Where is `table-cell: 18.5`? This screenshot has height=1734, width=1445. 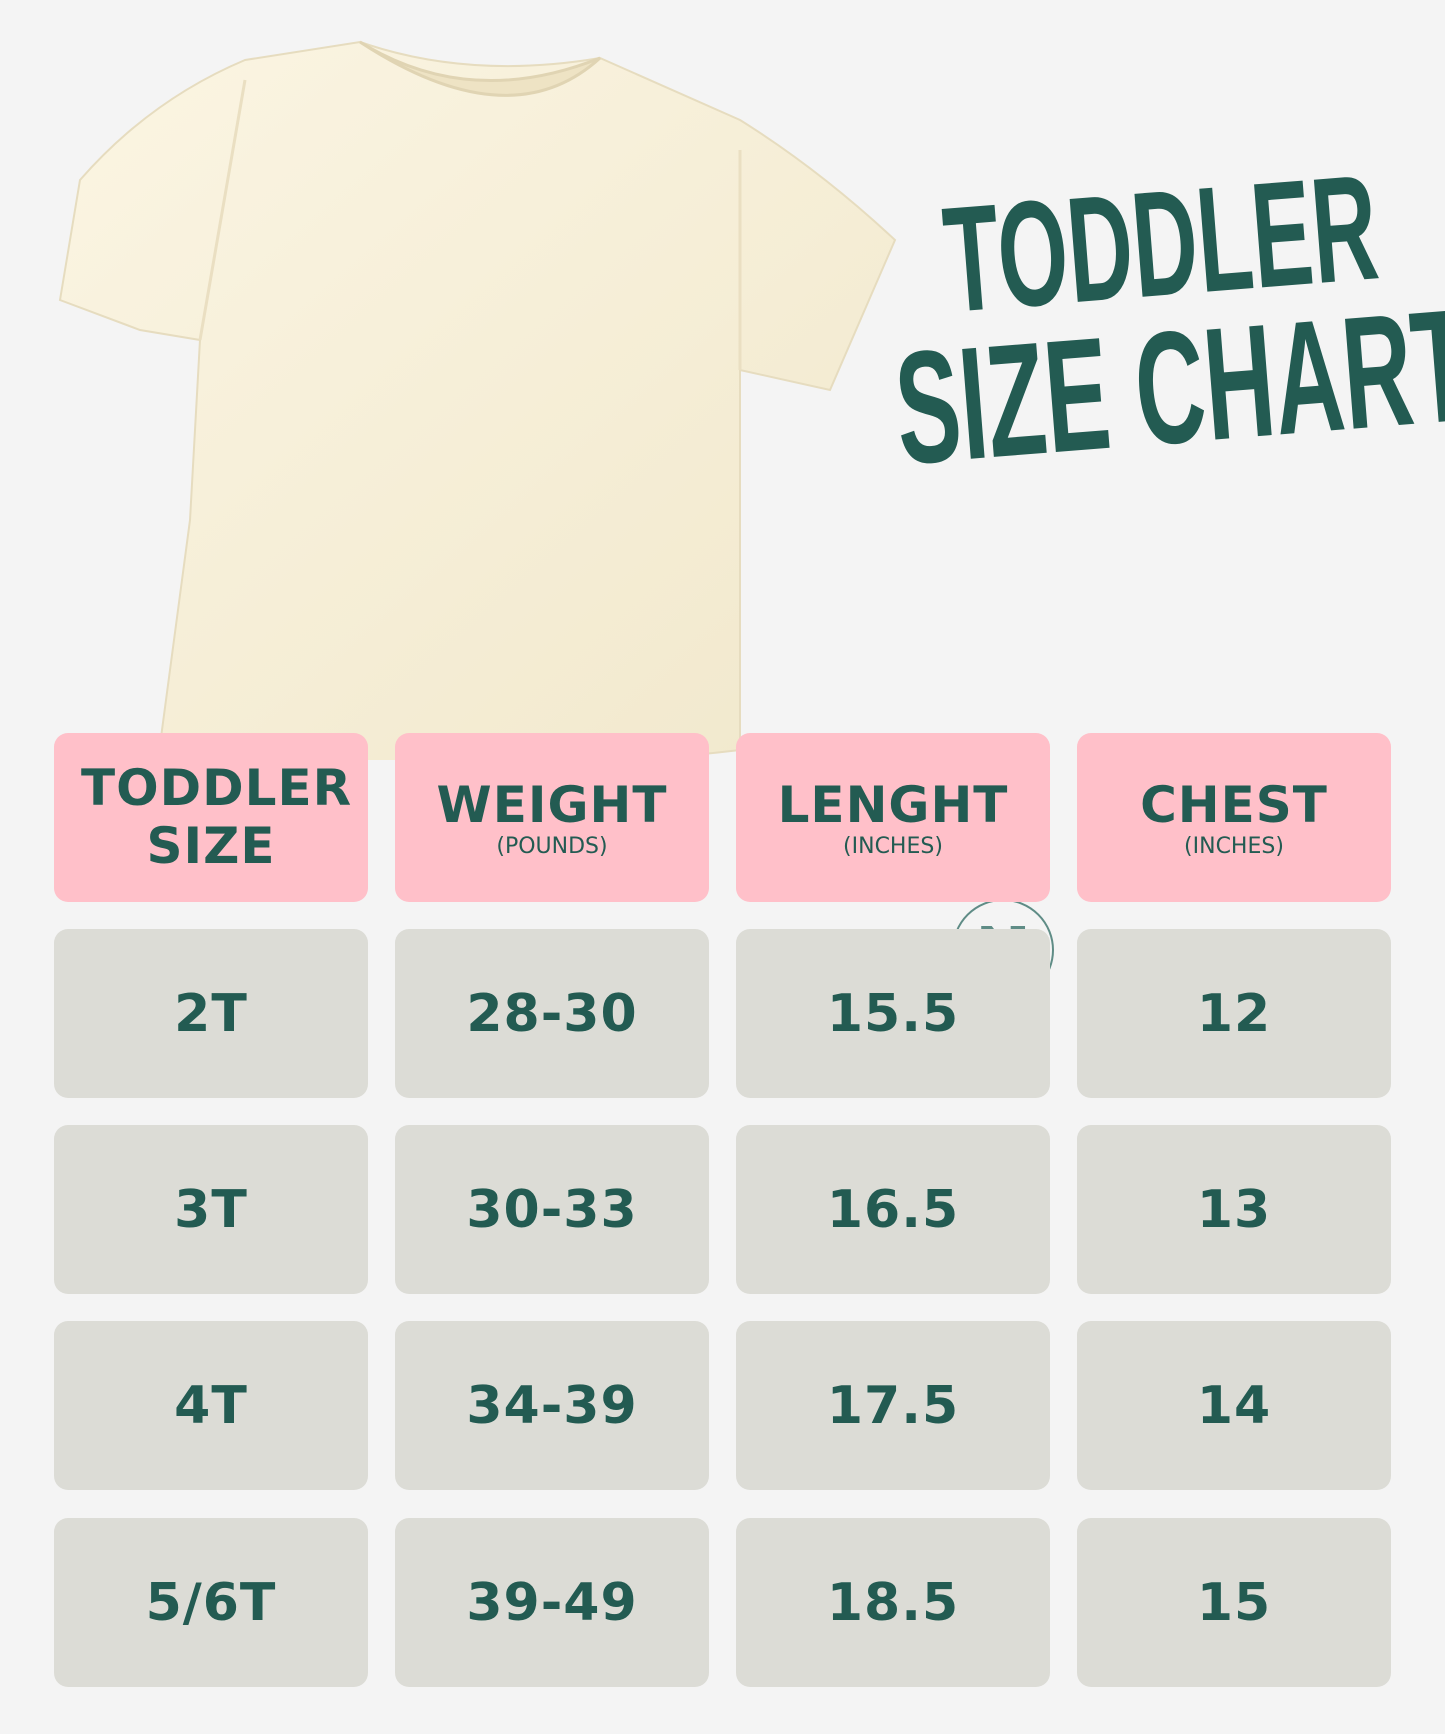
table-cell: 18.5 is located at coordinates (893, 1602).